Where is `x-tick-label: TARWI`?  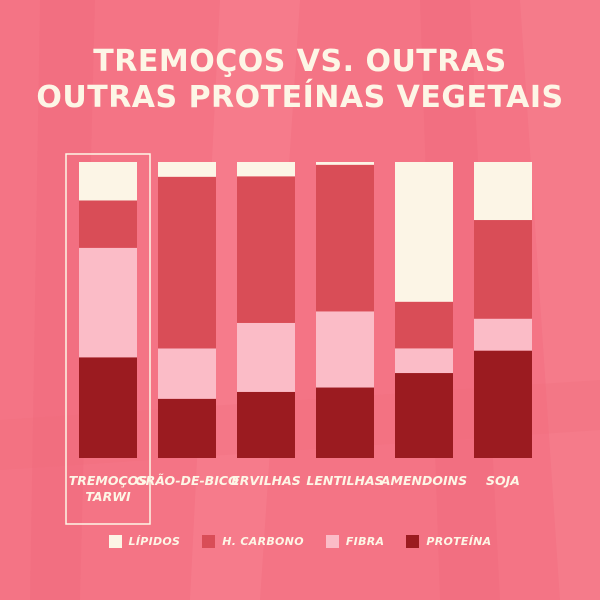 x-tick-label: TARWI is located at coordinates (108, 496).